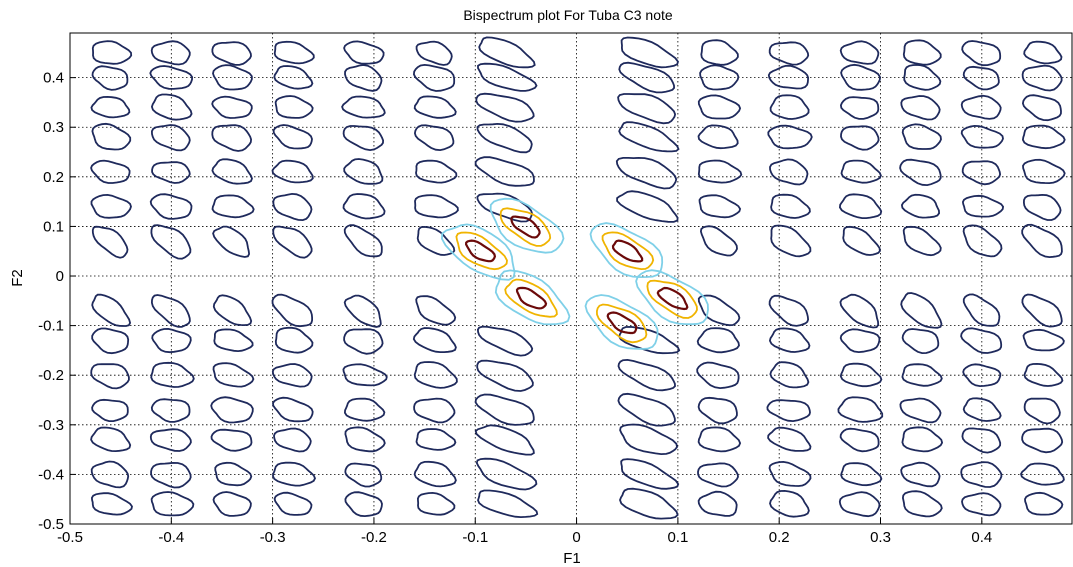 The image size is (1073, 567). I want to click on y-tick-label: 0.2, so click(53, 177).